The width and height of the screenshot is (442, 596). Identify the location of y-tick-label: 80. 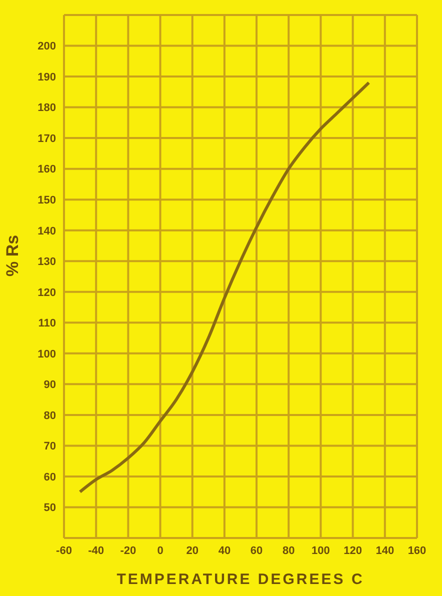
(50, 416).